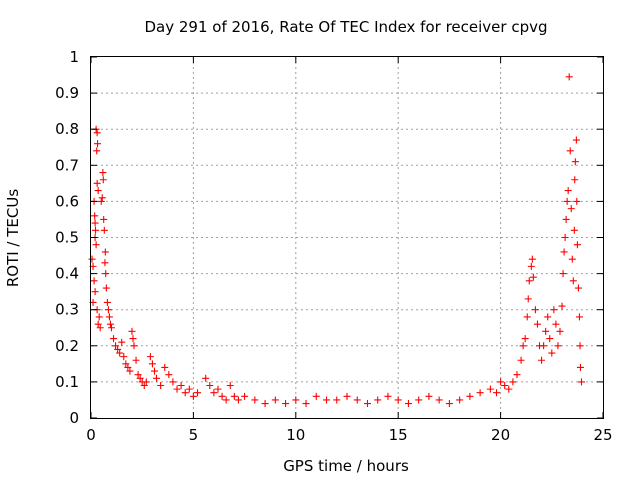 Image resolution: width=640 pixels, height=480 pixels. Describe the element at coordinates (67, 165) in the screenshot. I see `y-tick-label: 0.7` at that location.